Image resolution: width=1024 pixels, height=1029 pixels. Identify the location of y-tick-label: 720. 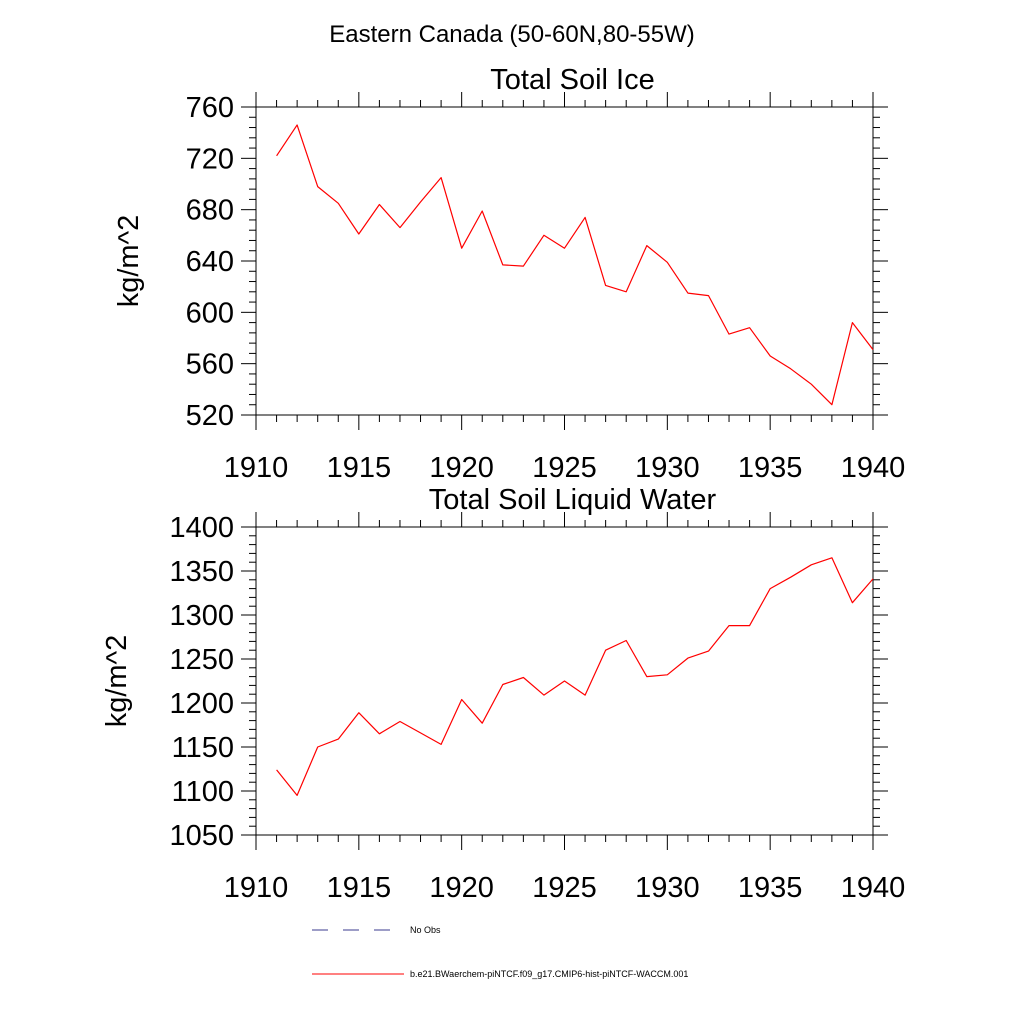
(210, 159).